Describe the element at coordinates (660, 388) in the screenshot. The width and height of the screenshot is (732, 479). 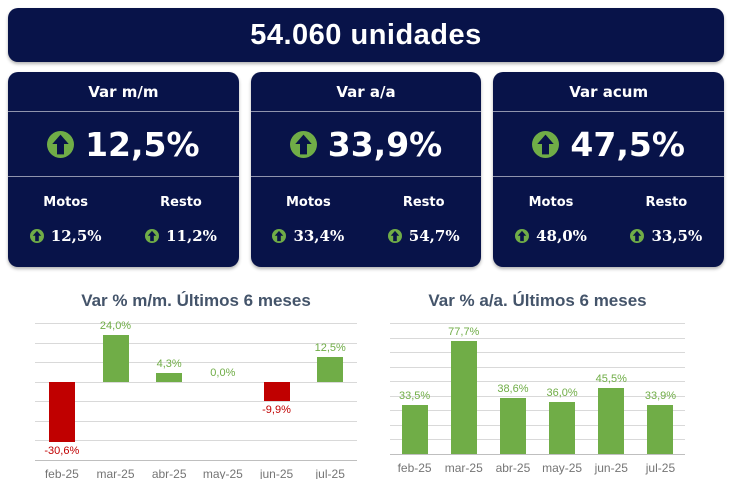
I see `bar-column: 33,9%` at that location.